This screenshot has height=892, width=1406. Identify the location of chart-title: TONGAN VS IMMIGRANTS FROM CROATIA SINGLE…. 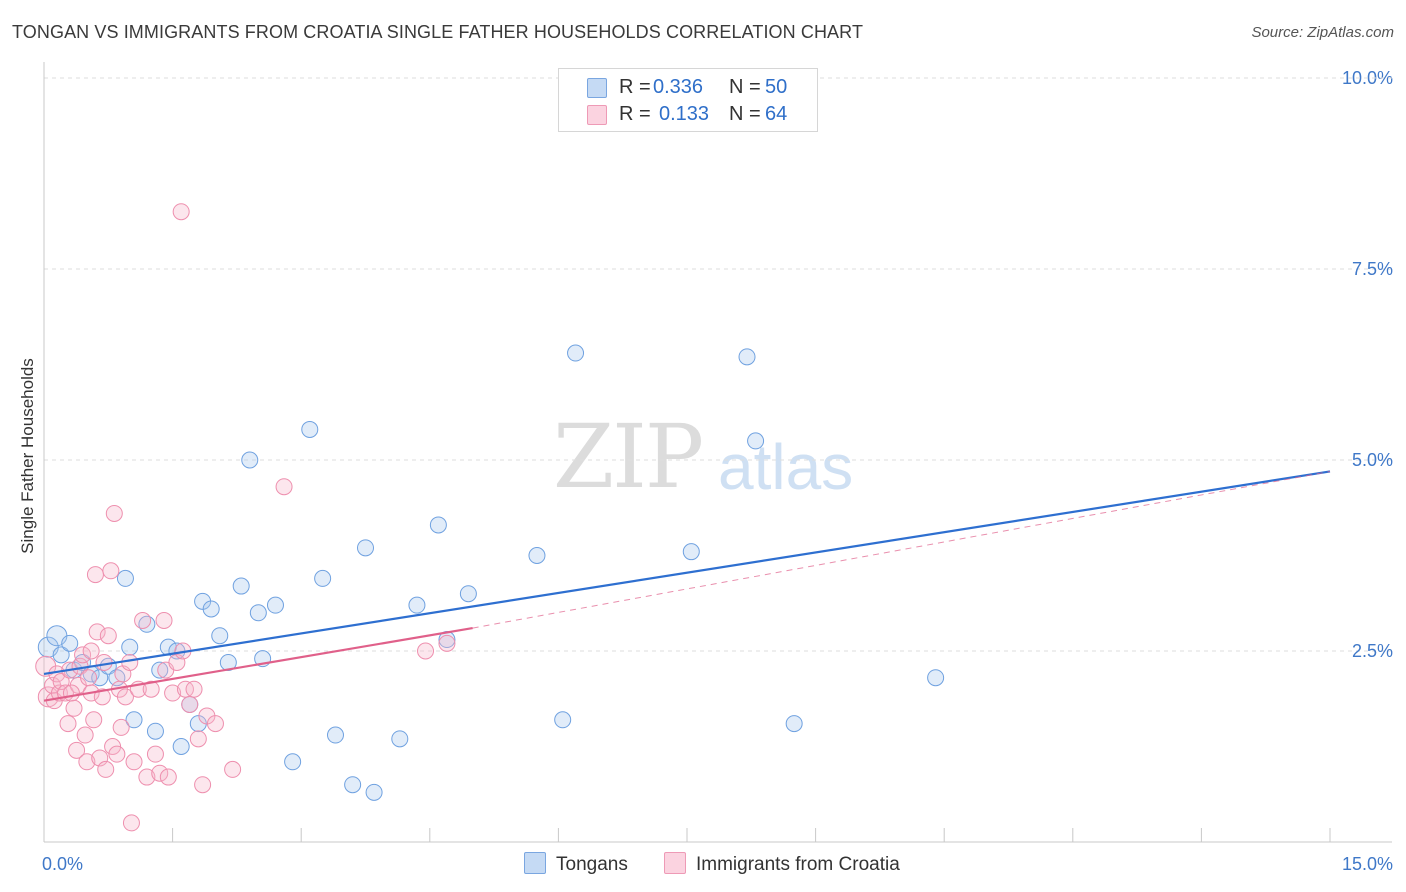
(438, 32).